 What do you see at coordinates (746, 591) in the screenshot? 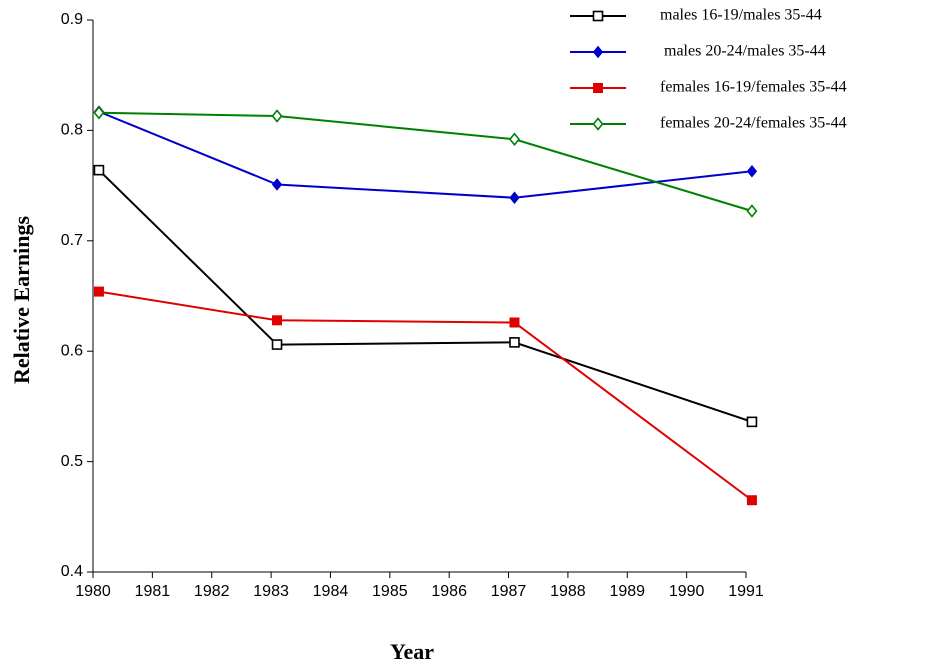
I see `x-tick-label: 1991` at bounding box center [746, 591].